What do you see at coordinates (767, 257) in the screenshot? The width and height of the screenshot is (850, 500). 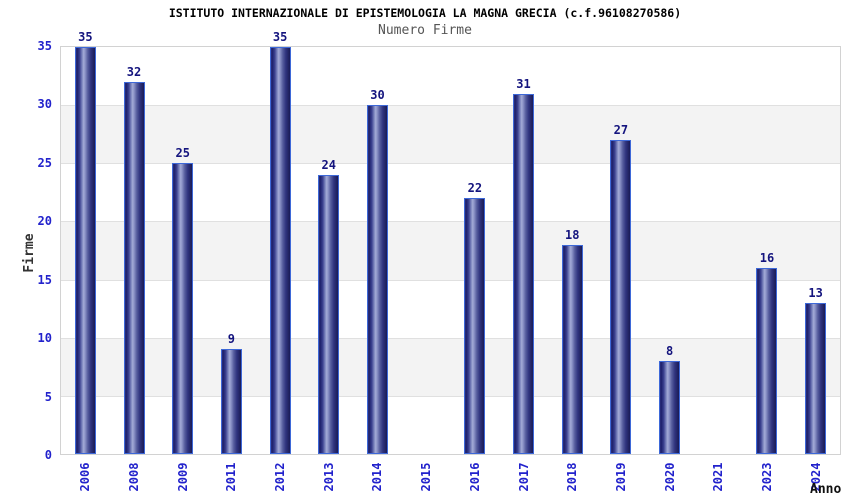 I see `bar-value-label: 16` at bounding box center [767, 257].